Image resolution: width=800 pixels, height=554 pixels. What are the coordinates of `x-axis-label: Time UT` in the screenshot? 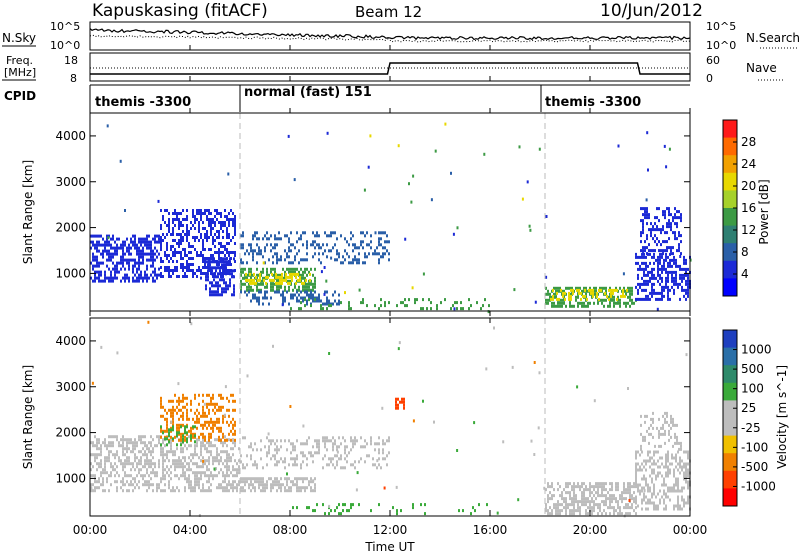 It's located at (389, 547).